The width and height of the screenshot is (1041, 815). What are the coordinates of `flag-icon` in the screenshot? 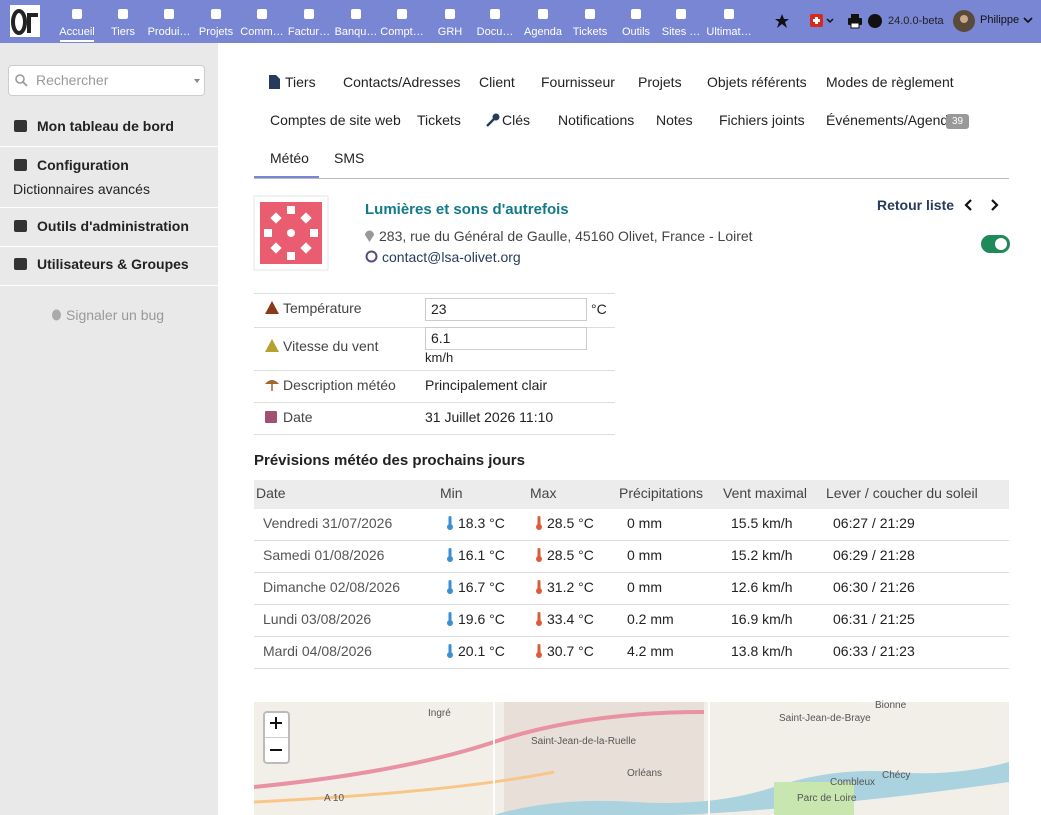 It's located at (822, 20).